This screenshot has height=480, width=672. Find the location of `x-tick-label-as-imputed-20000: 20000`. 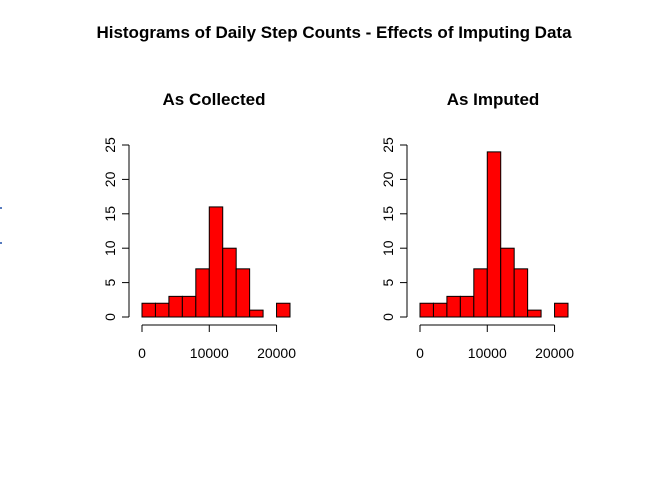

x-tick-label-as-imputed-20000: 20000 is located at coordinates (554, 353).